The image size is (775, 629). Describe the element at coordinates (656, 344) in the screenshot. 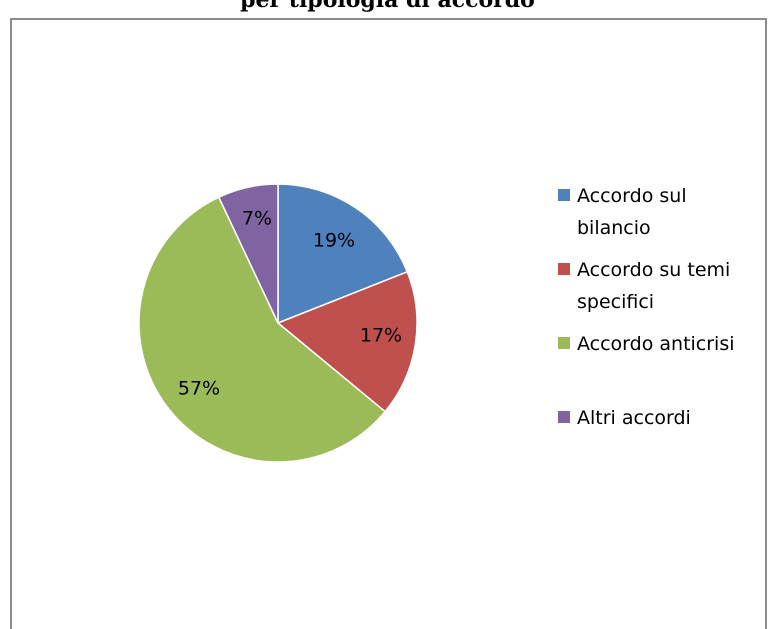

I see `legend-label-3-line-1: Accordo anticrisi` at that location.